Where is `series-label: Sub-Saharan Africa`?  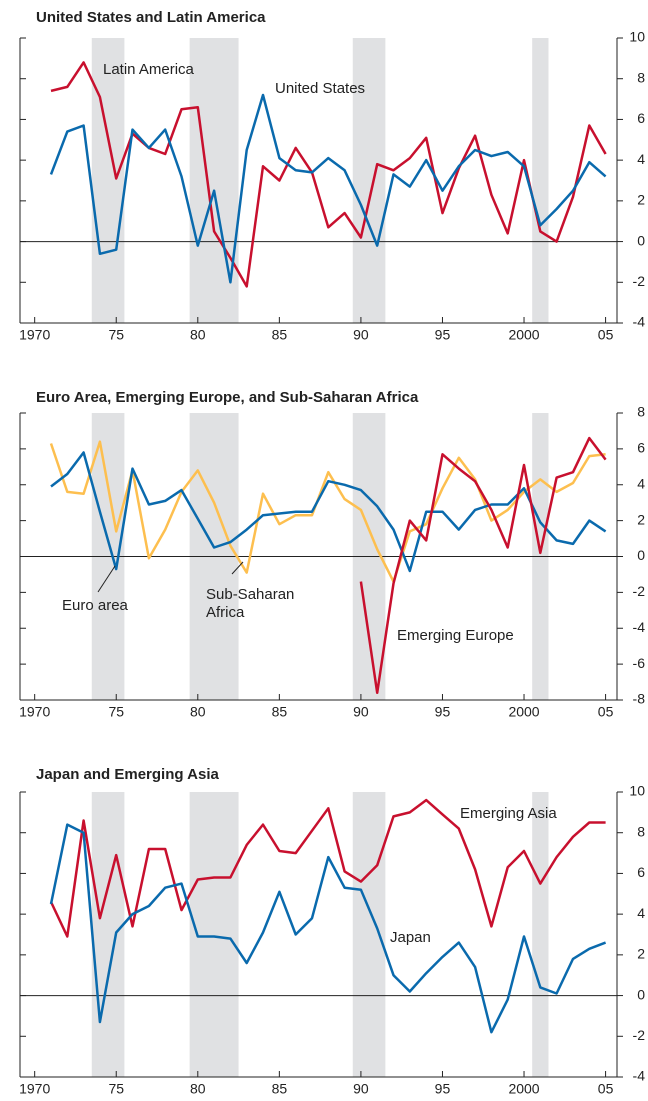
series-label: Sub-Saharan Africa is located at coordinates (250, 603).